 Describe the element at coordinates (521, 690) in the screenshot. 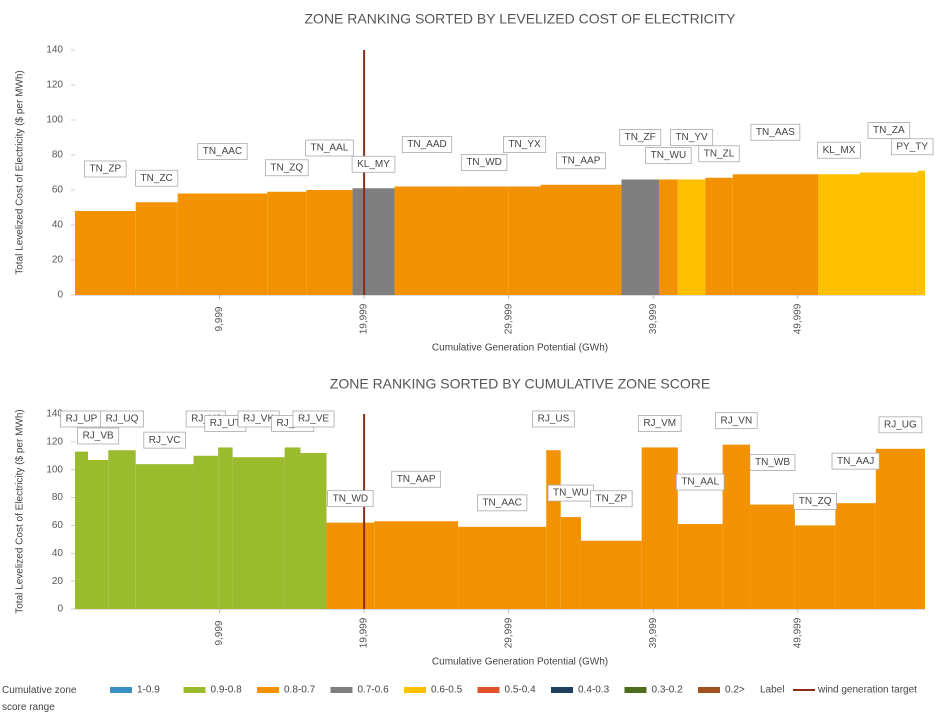

I see `legend-label: 0.5-0.4` at that location.